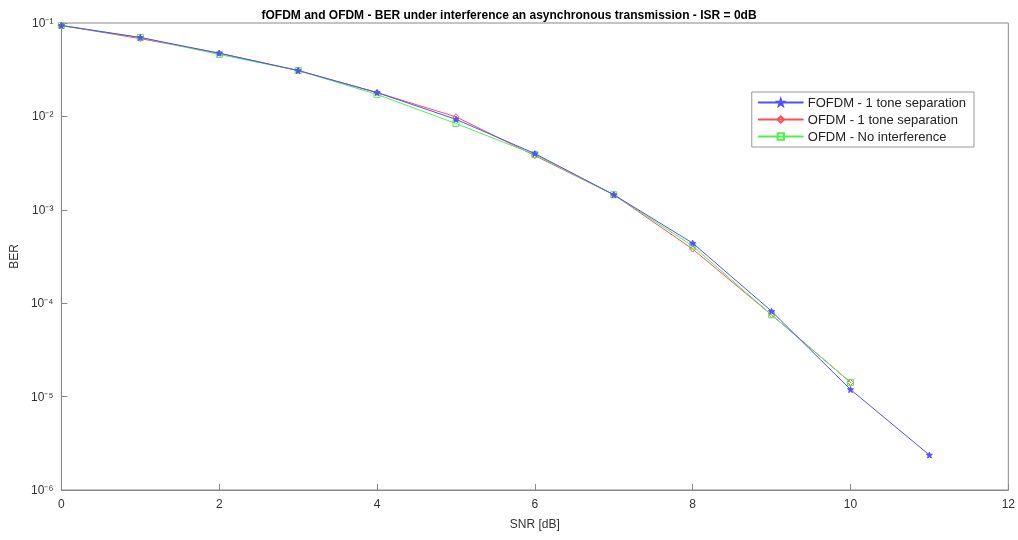  What do you see at coordinates (14, 256) in the screenshot?
I see `y-axis-title: BER` at bounding box center [14, 256].